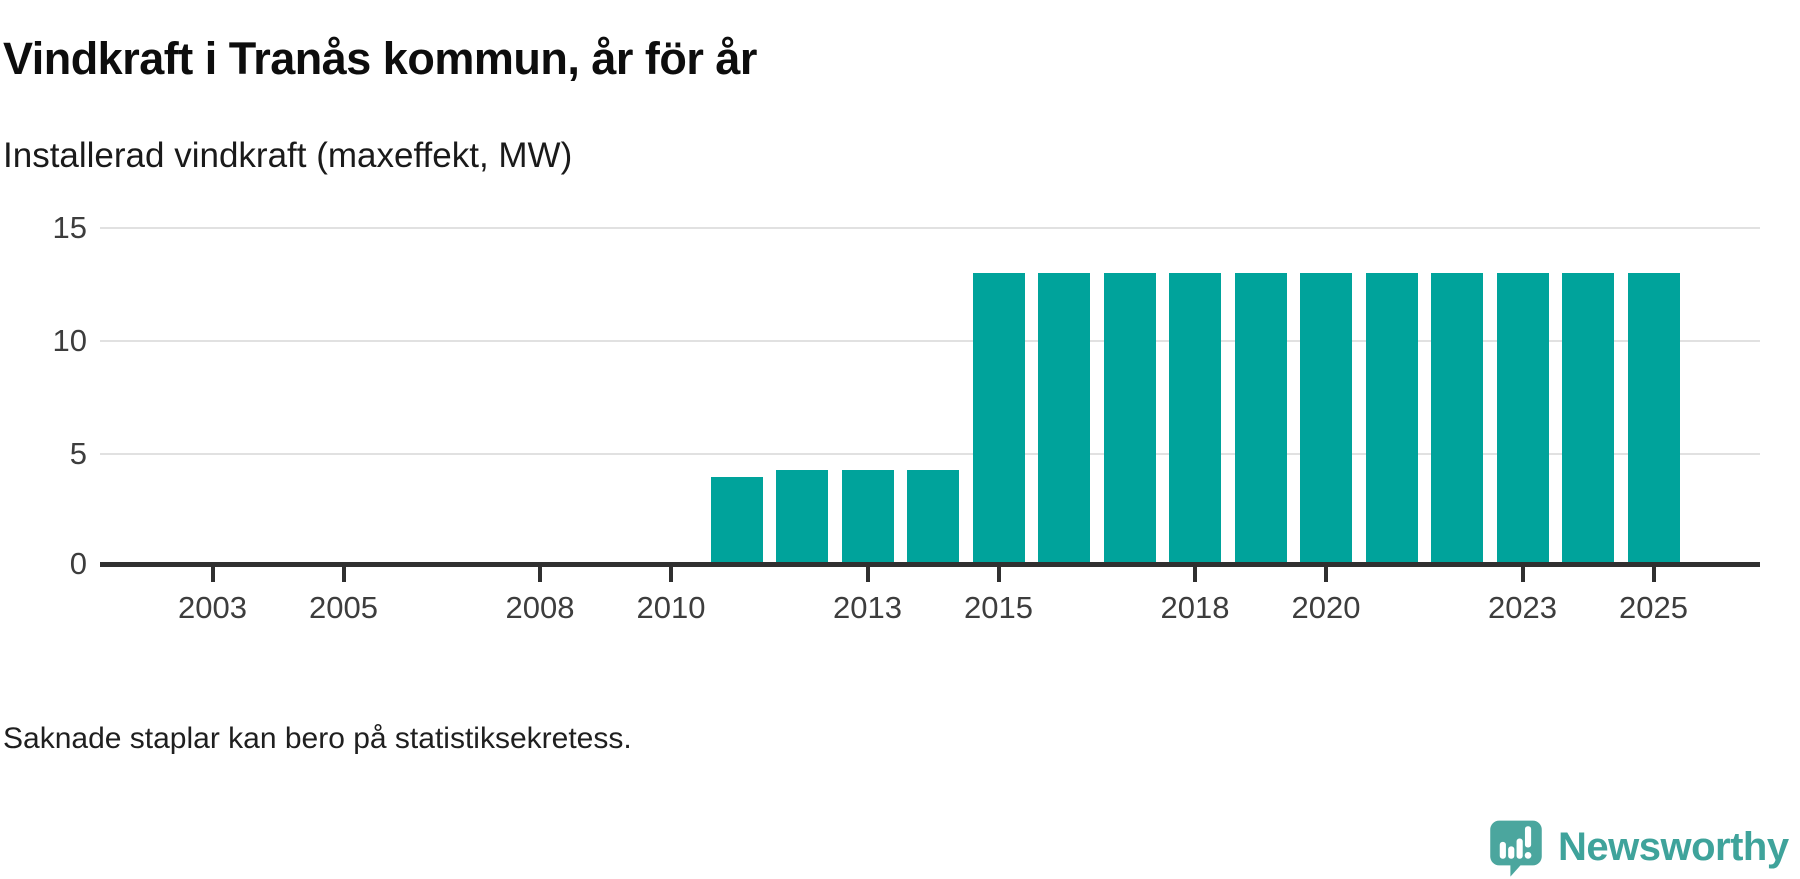 This screenshot has height=879, width=1800. Describe the element at coordinates (69, 227) in the screenshot. I see `y-tick-label-15: 15` at that location.